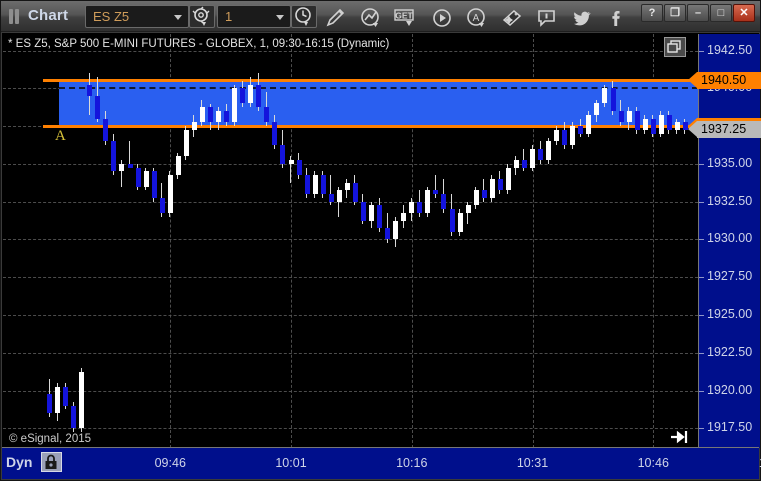 The height and width of the screenshot is (481, 761). I want to click on studies-icon, so click(371, 17).